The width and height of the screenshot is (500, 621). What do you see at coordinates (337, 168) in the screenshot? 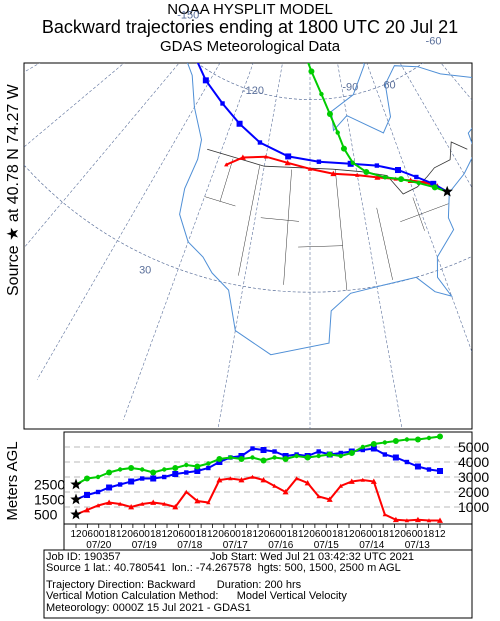
I see `us-canada-border` at bounding box center [337, 168].